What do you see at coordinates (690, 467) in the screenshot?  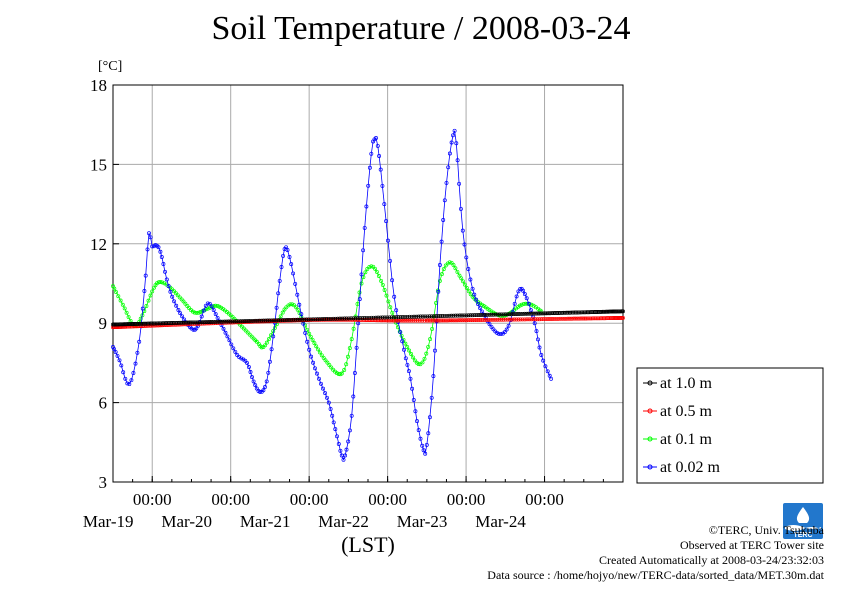 I see `legend-label: at 0.02 m` at bounding box center [690, 467].